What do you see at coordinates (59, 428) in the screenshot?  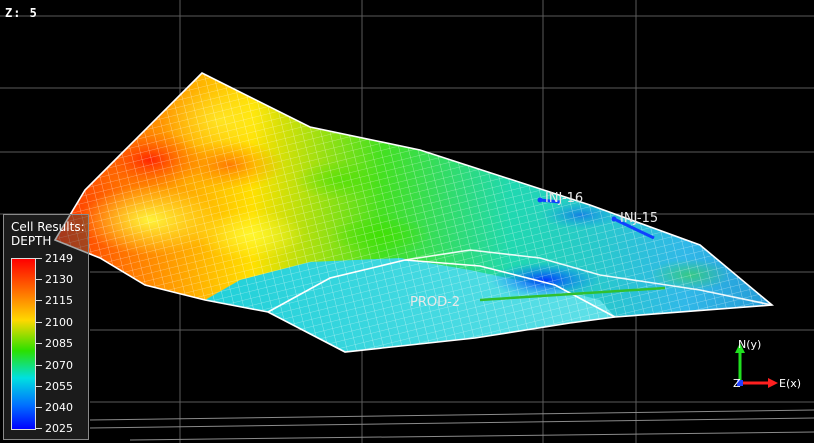 I see `legend-value: 2025` at bounding box center [59, 428].